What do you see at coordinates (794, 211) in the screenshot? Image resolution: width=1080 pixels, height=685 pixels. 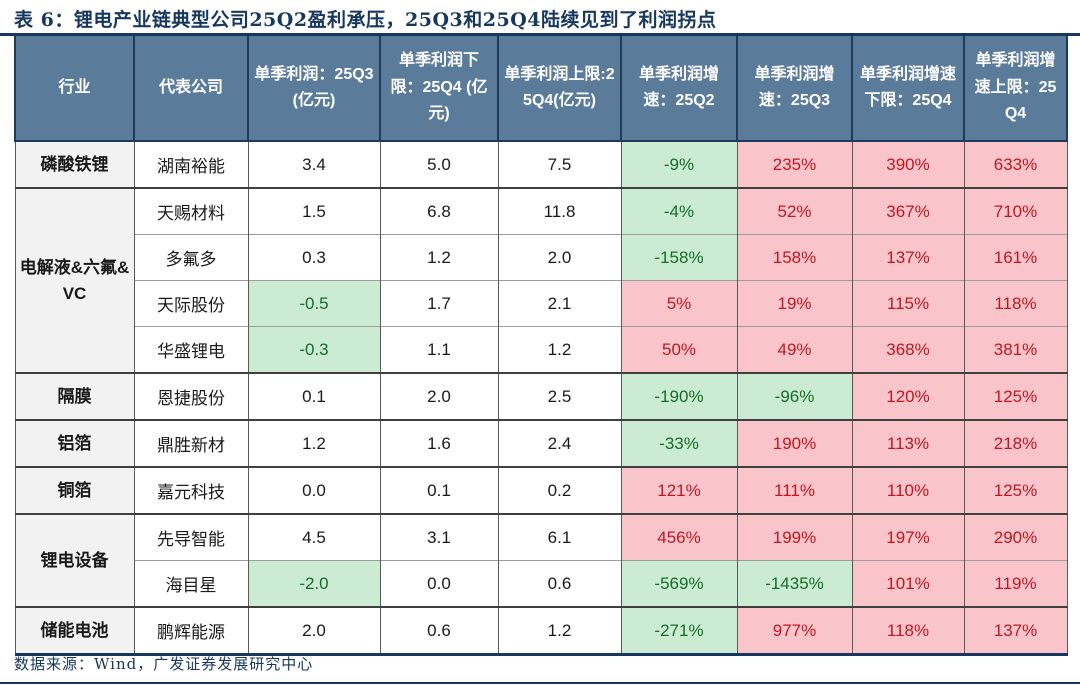 I see `value-cell: 52%` at bounding box center [794, 211].